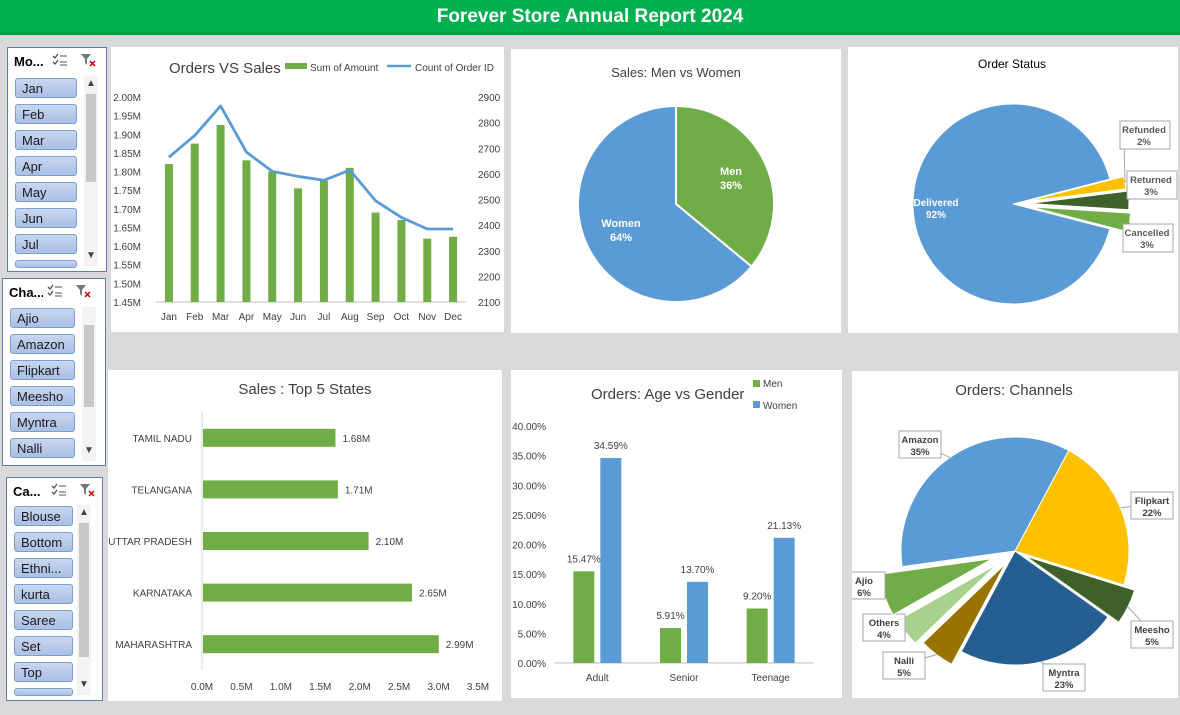  What do you see at coordinates (296, 66) in the screenshot?
I see `legend-swatch-amount` at bounding box center [296, 66].